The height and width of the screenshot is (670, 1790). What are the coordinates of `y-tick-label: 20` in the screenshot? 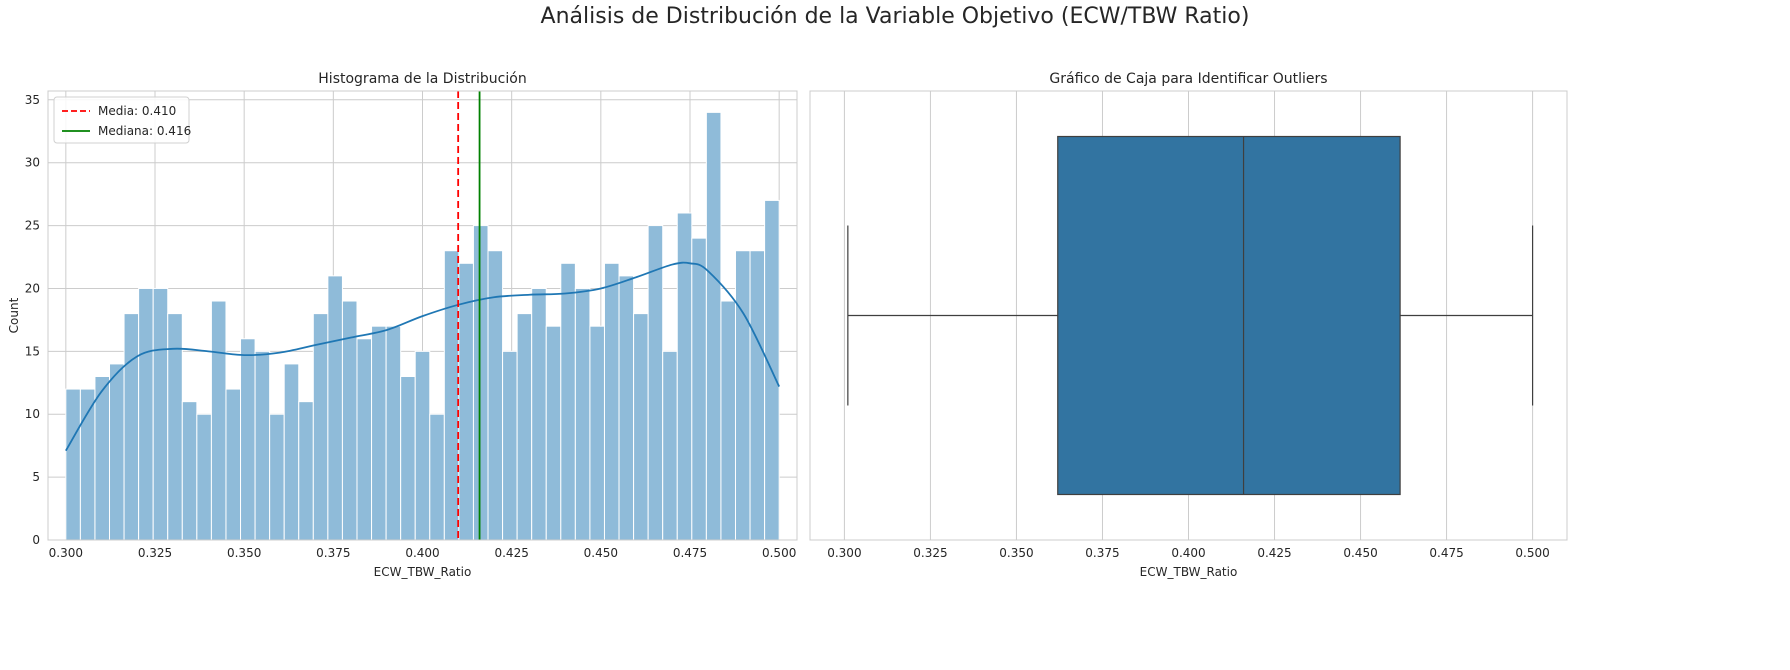 It's located at (32, 288).